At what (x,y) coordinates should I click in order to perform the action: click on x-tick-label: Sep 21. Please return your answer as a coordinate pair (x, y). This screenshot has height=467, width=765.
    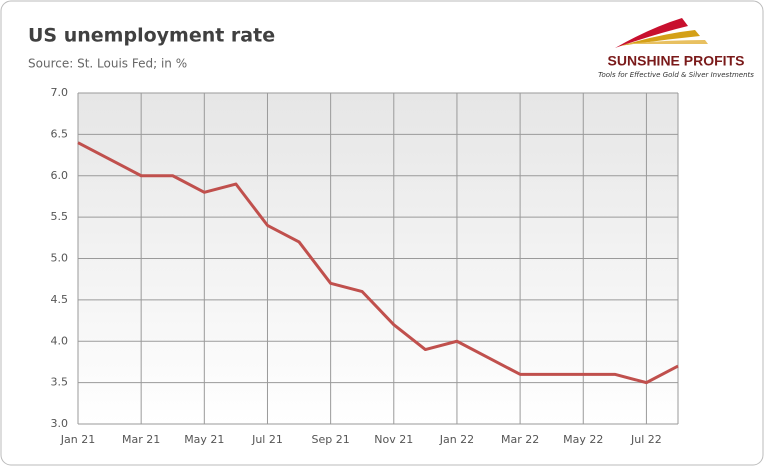
    Looking at the image, I should click on (331, 439).